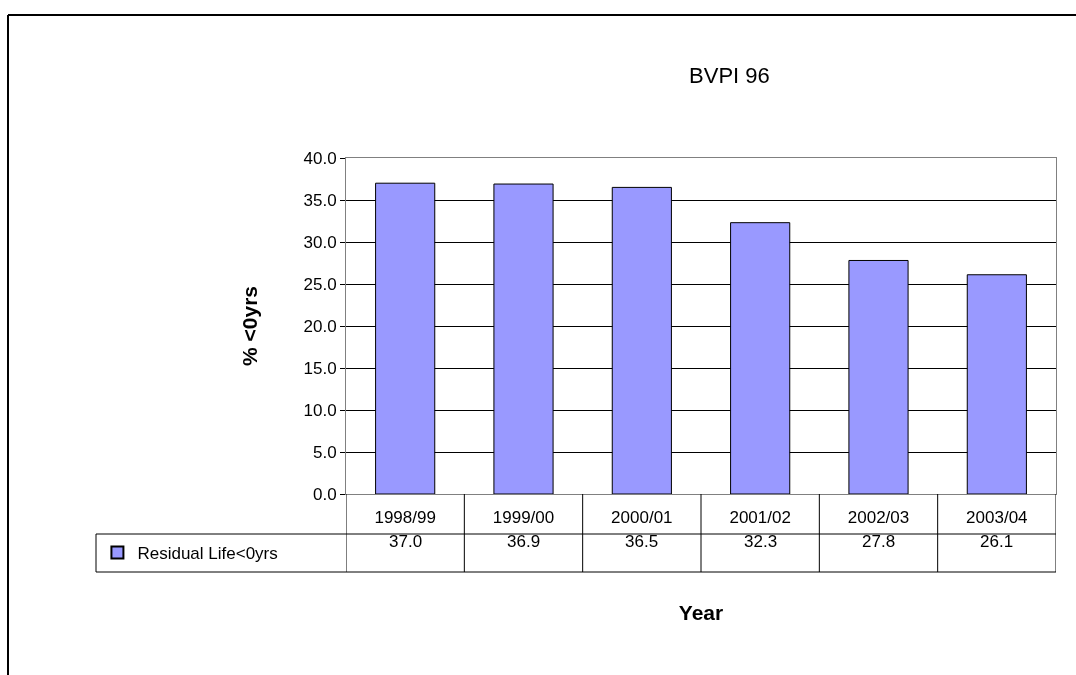 The width and height of the screenshot is (1076, 675). I want to click on data-label: 37.0, so click(406, 541).